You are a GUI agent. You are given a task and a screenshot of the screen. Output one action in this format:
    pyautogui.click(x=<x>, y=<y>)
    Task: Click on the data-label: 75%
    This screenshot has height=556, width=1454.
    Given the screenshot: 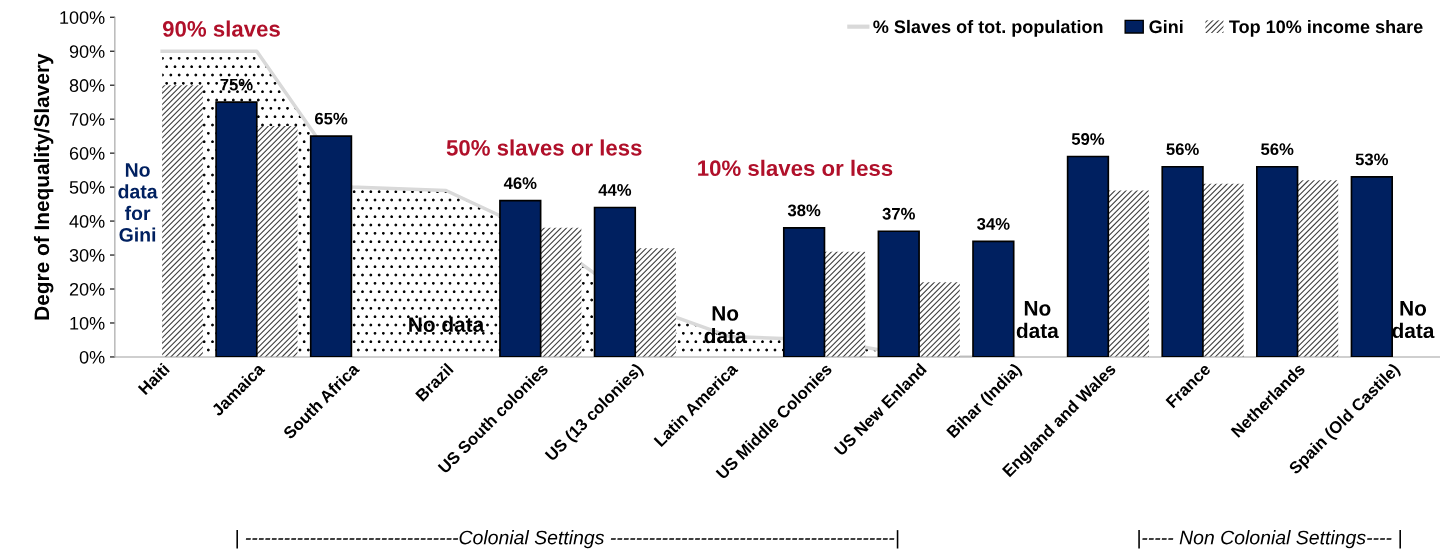 What is the action you would take?
    pyautogui.click(x=236, y=84)
    